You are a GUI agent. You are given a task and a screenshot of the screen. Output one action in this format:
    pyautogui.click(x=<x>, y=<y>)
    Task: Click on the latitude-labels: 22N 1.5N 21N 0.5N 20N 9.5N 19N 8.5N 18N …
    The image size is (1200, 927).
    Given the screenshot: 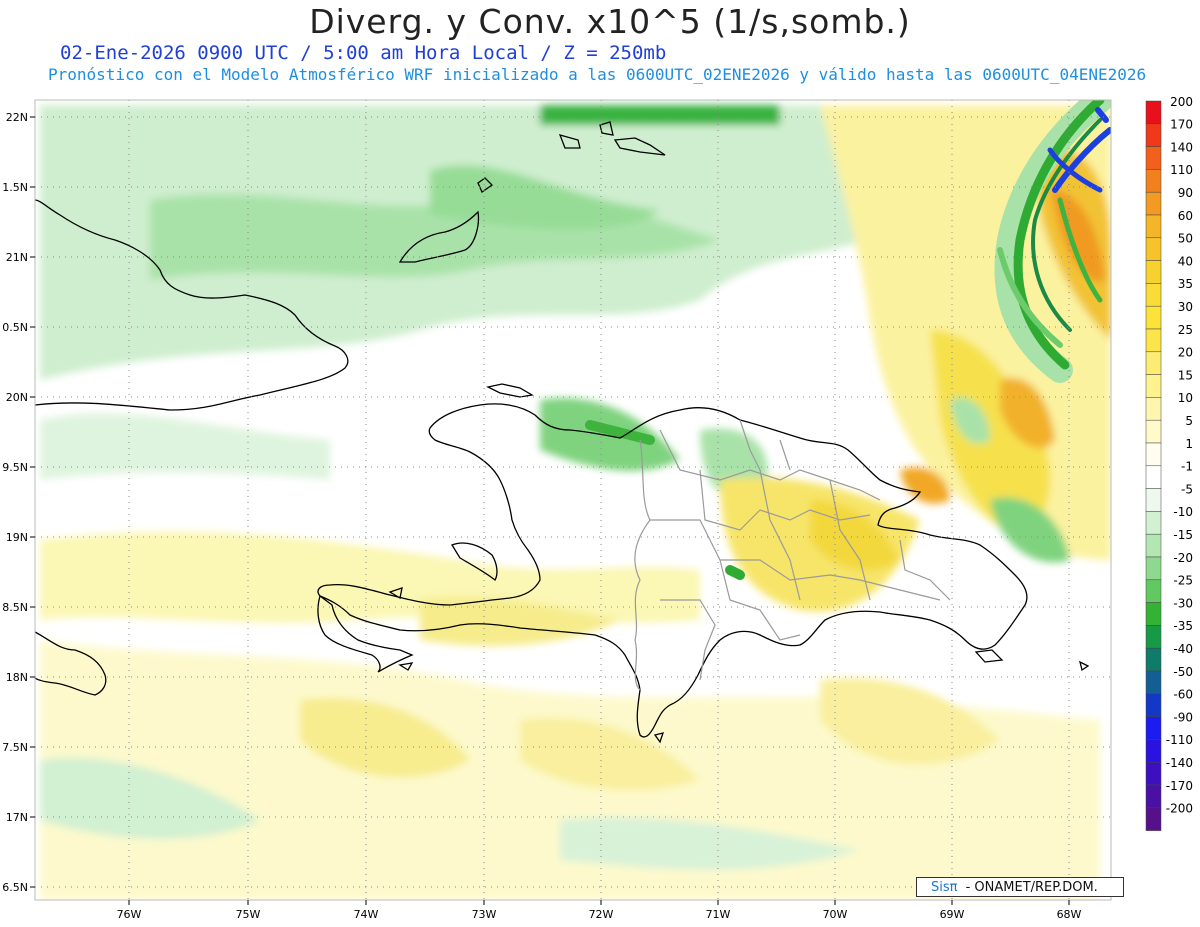 What is the action you would take?
    pyautogui.click(x=15, y=502)
    